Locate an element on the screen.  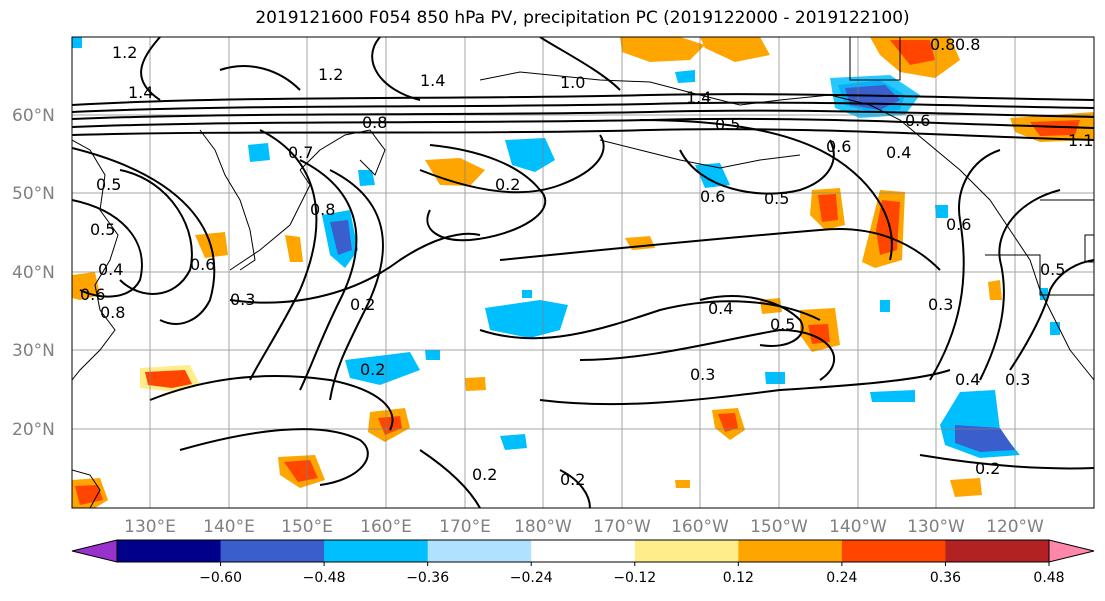
colorbar-tick-label: −0.60 is located at coordinates (220, 578).